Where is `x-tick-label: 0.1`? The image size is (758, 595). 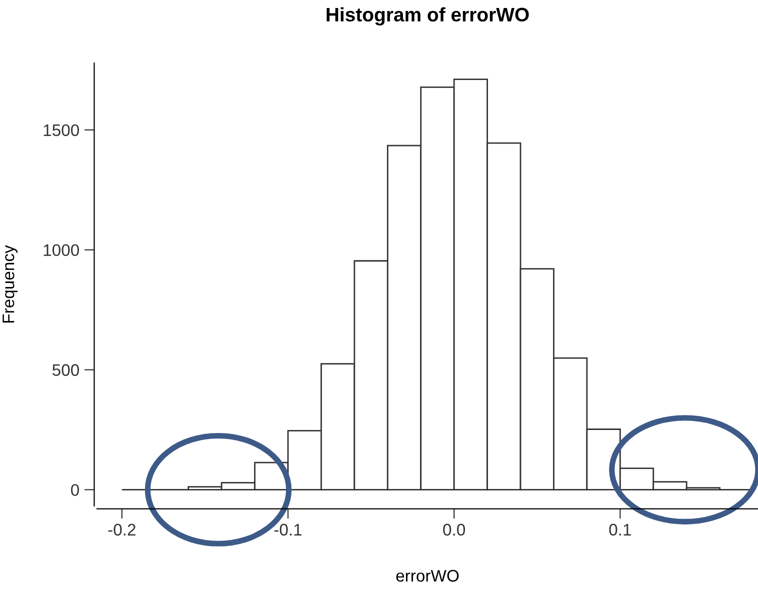 x-tick-label: 0.1 is located at coordinates (620, 530).